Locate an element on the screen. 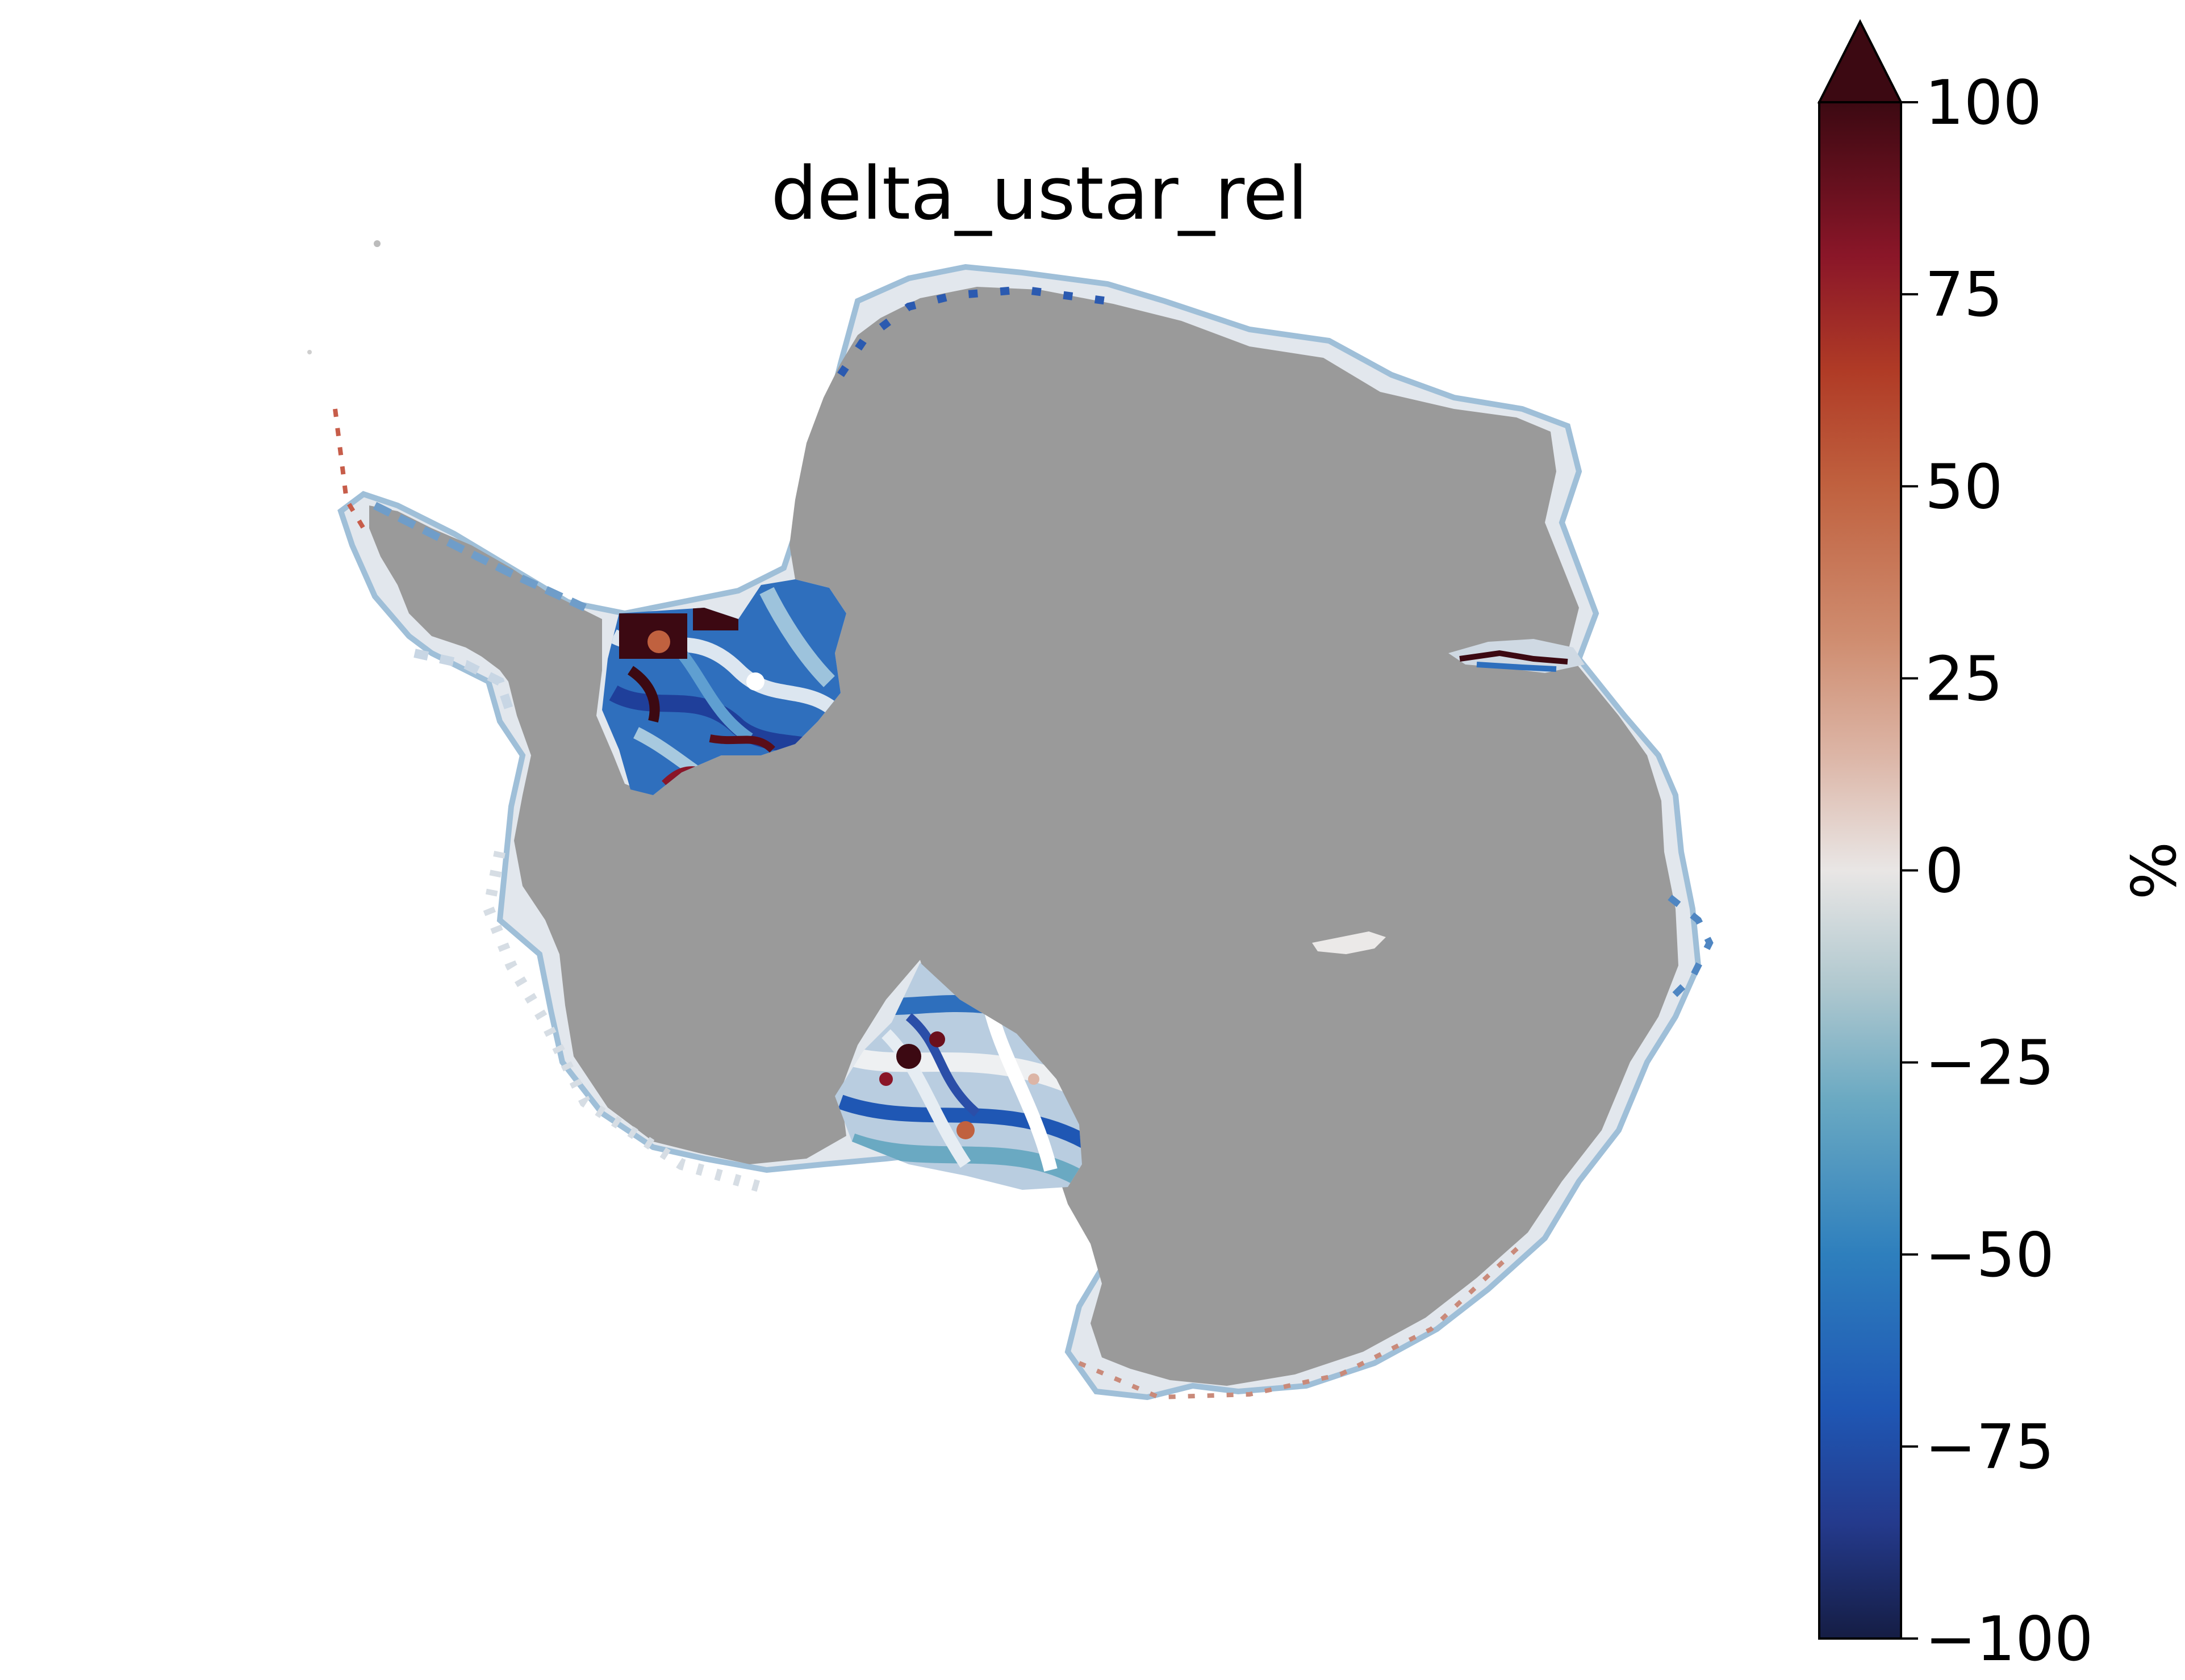 The height and width of the screenshot is (1680, 2185). map-title: delta_ustar_rel is located at coordinates (1039, 194).